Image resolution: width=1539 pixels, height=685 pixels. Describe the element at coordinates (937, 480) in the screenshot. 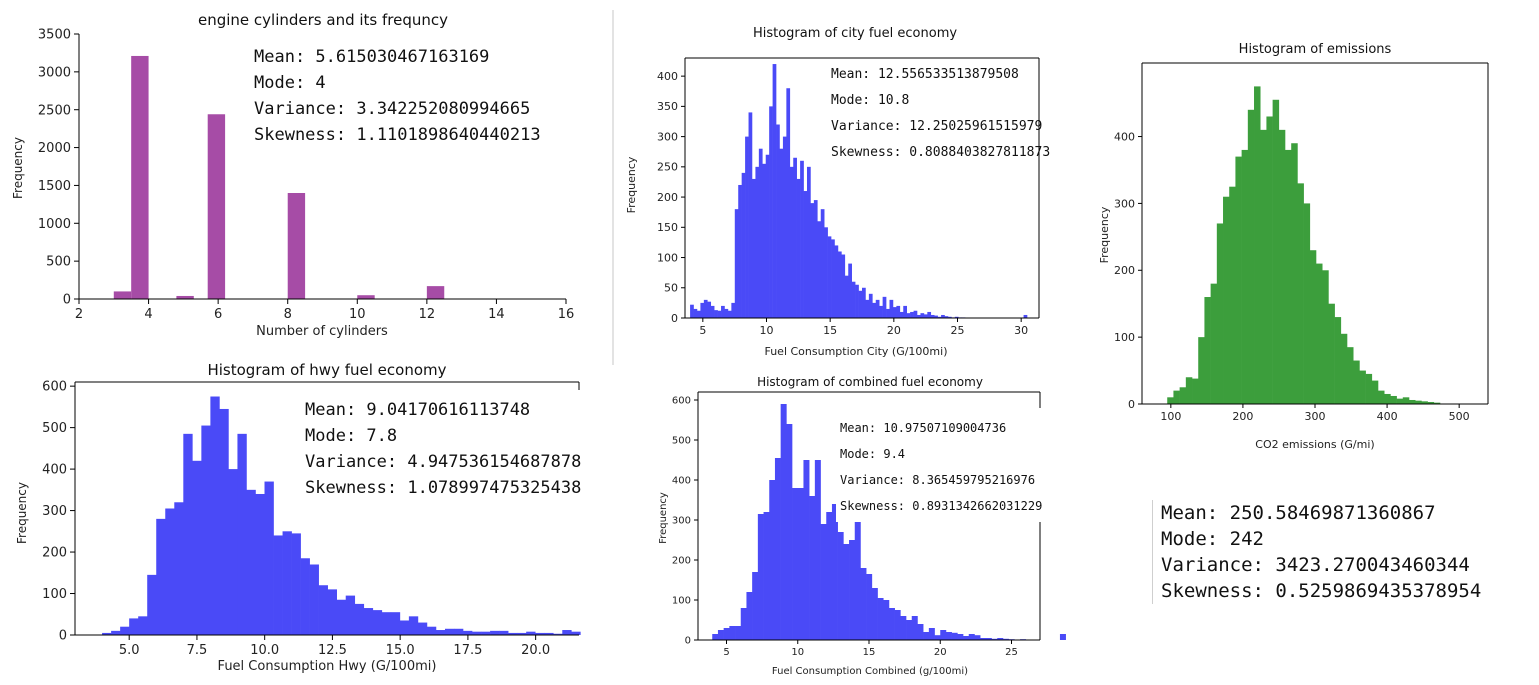

I see `stat-variance: Variance: 8.365459795216976` at that location.